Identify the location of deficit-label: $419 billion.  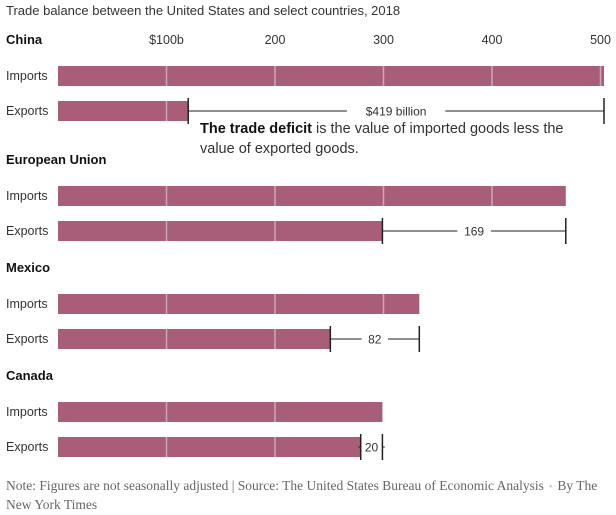
(396, 112).